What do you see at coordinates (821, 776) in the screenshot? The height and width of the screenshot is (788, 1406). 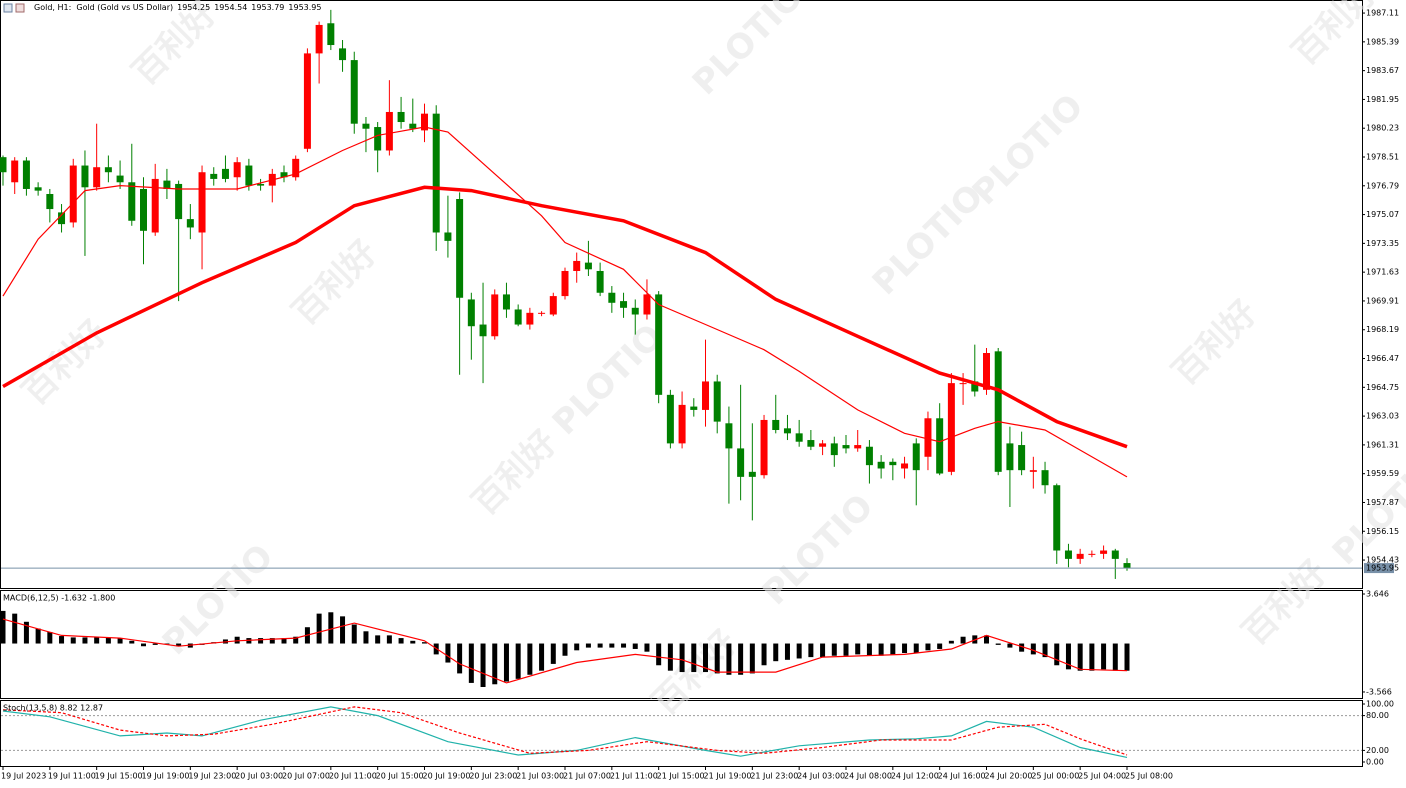 I see `x-tick-label: 24 Jul 03:00` at bounding box center [821, 776].